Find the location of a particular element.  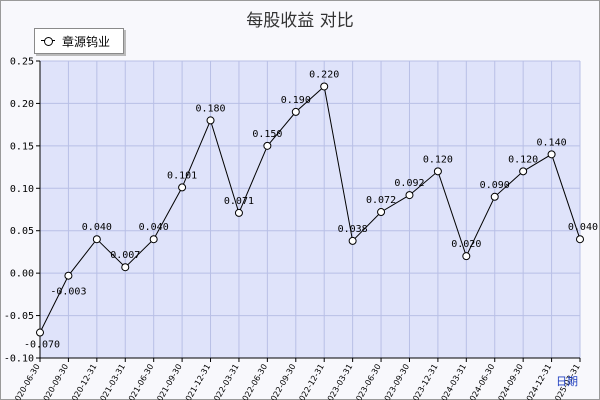

x-tick-label: 2020-12-31 is located at coordinates (83, 381).